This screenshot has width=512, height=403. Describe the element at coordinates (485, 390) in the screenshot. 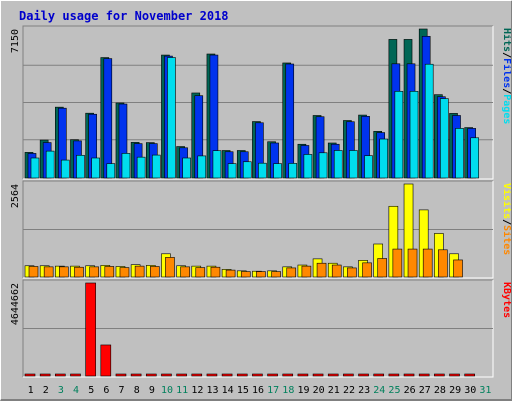

I see `x-tick-label-day-31: 31` at that location.